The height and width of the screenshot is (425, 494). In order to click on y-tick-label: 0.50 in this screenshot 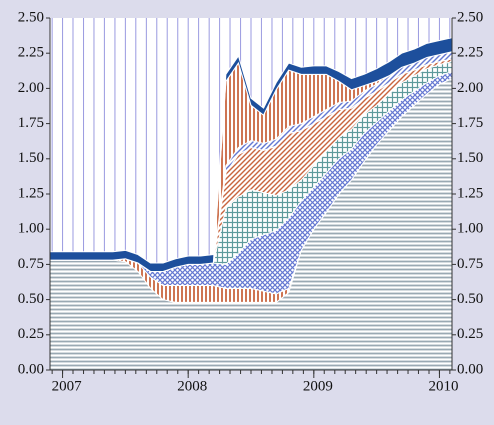, I will do `click(31, 299)`.